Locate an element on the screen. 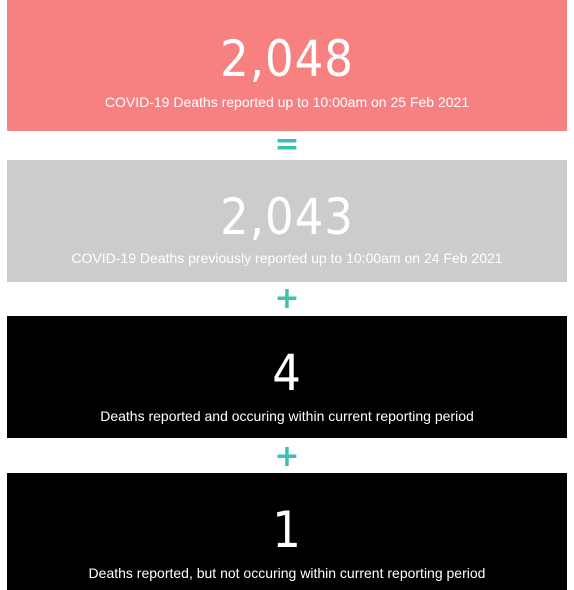  card-value: 4 is located at coordinates (287, 373).